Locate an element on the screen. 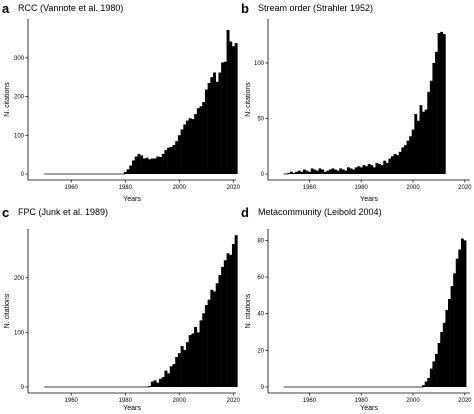  bar-1976 is located at coordinates (351, 171).